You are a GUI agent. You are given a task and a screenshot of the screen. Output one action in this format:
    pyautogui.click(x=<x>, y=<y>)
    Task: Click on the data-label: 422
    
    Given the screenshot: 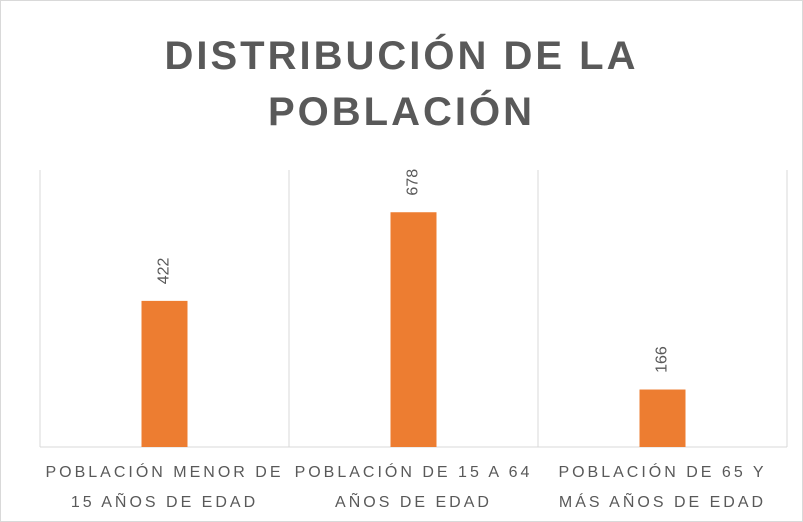 What is the action you would take?
    pyautogui.click(x=164, y=270)
    